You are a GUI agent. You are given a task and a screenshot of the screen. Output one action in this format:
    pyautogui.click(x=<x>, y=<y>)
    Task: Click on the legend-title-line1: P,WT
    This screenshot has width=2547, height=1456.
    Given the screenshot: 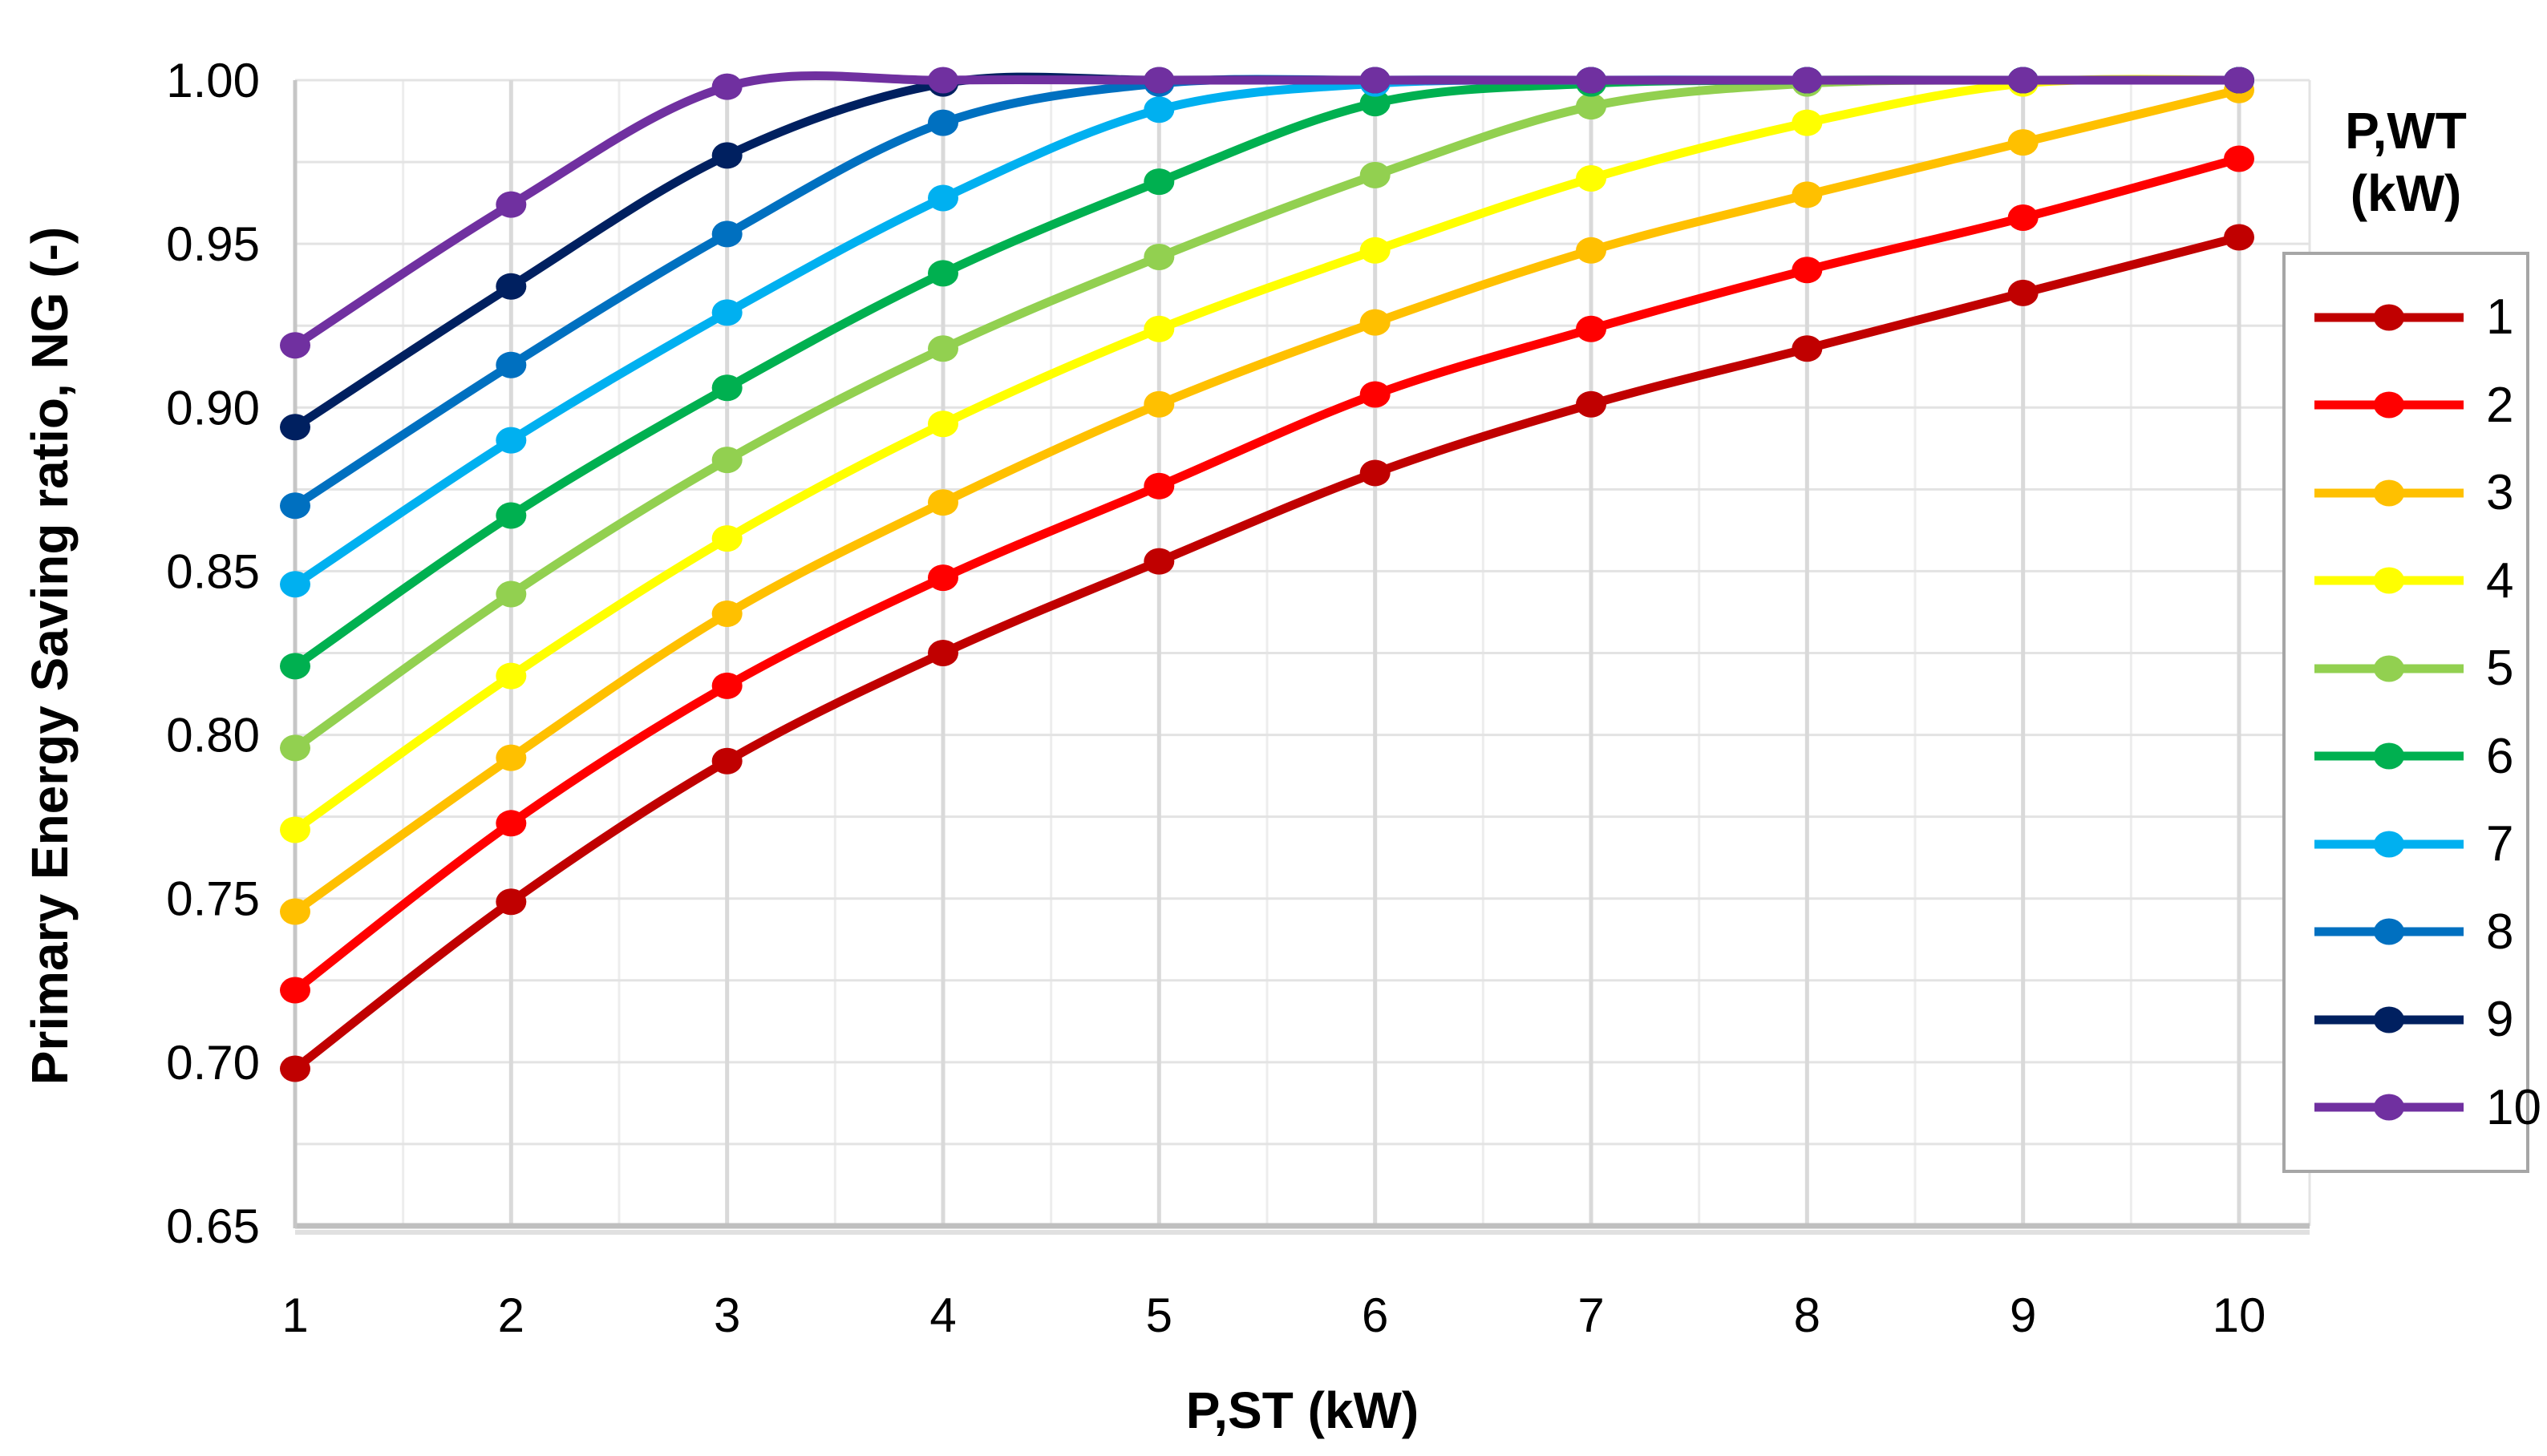 What is the action you would take?
    pyautogui.click(x=2406, y=131)
    